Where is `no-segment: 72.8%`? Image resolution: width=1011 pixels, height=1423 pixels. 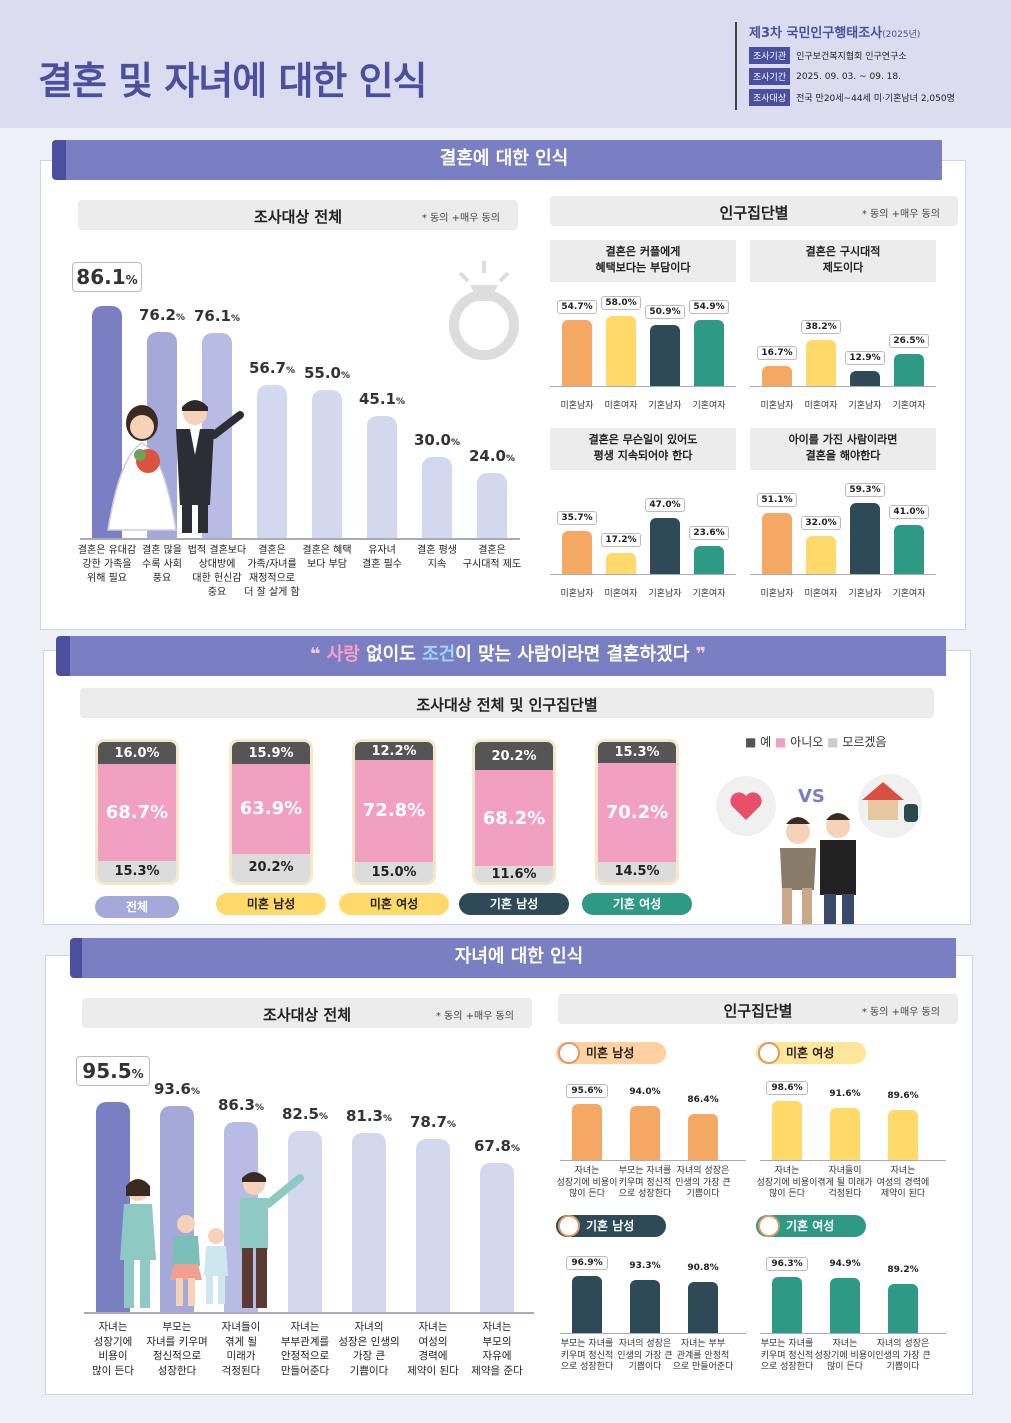
no-segment: 72.8% is located at coordinates (394, 811).